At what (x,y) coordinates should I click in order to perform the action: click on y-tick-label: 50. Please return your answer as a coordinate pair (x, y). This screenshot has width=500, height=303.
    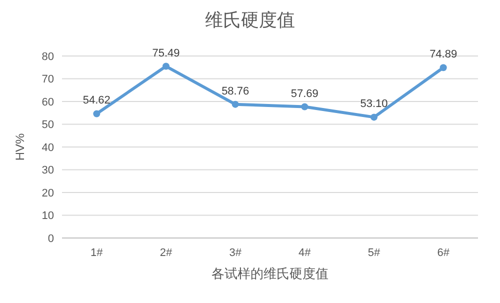
    Looking at the image, I should click on (48, 125).